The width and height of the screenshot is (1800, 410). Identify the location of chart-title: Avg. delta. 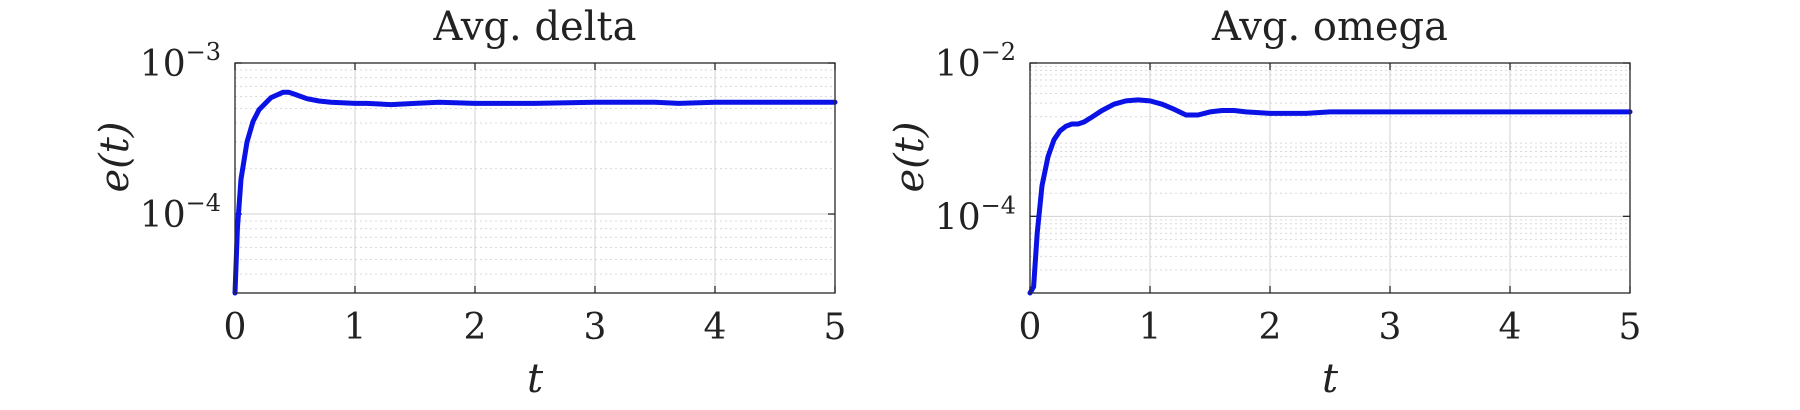
(535, 27).